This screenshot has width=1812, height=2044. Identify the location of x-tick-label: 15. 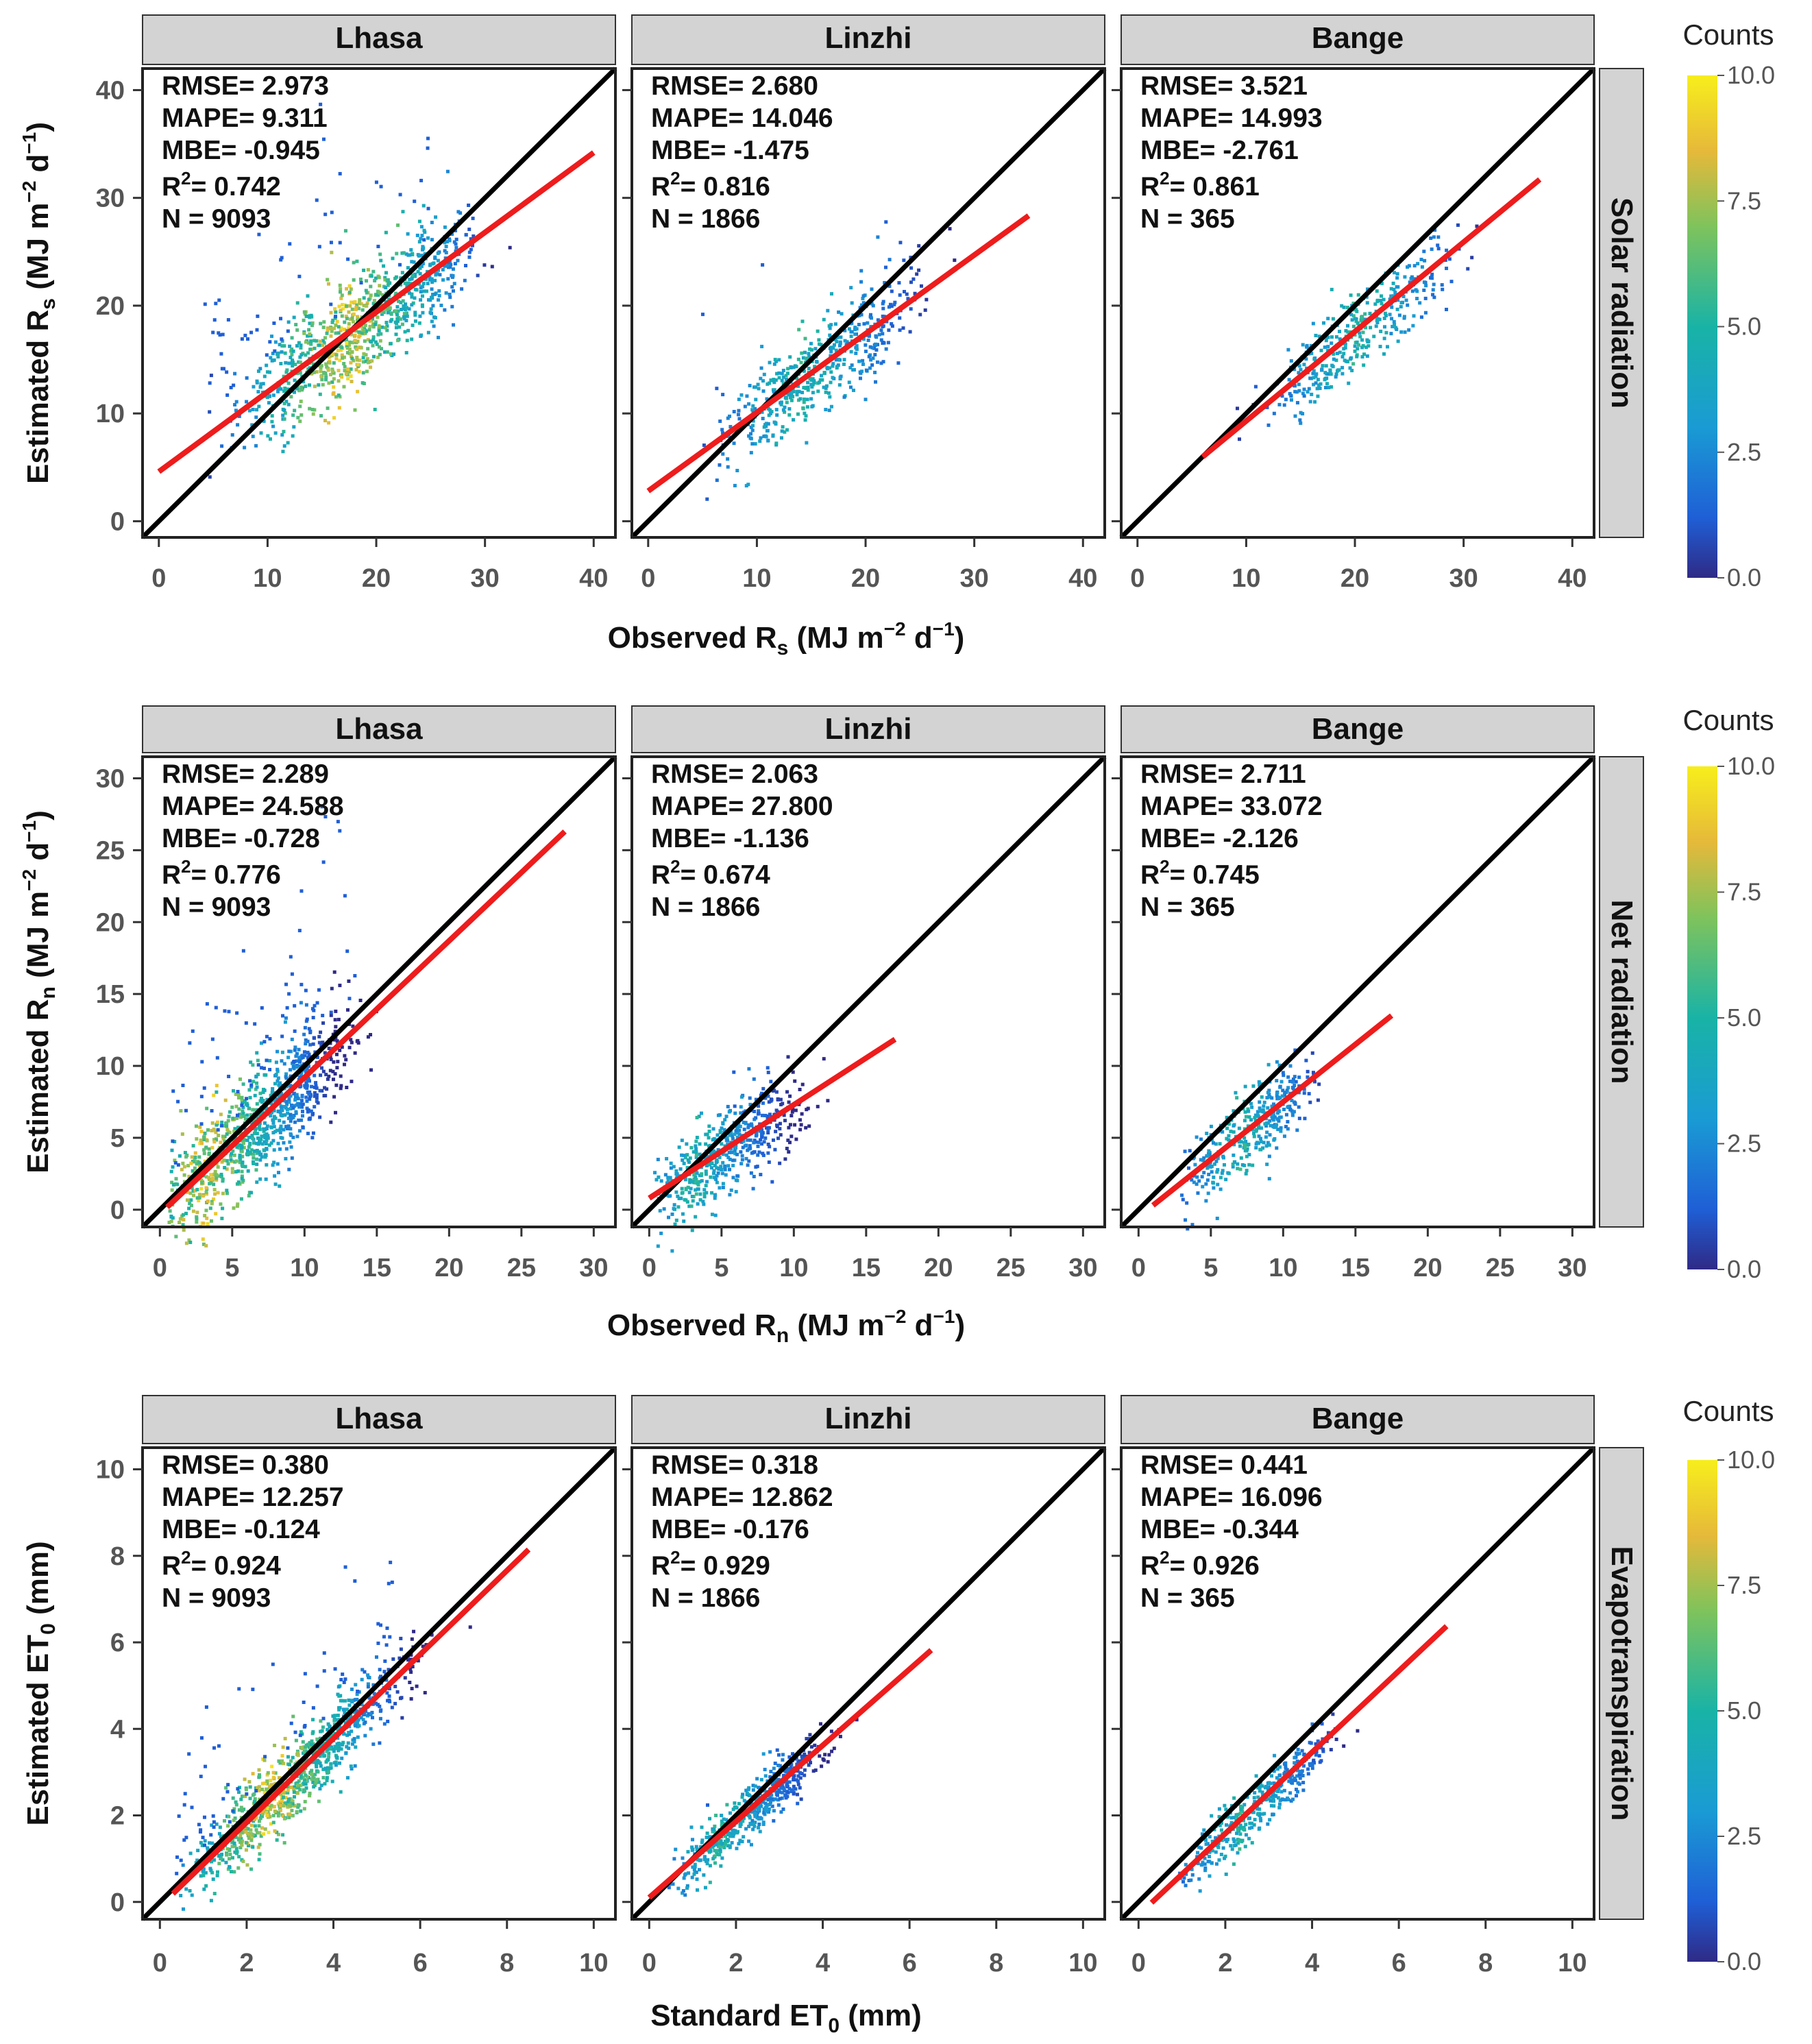
(866, 1268).